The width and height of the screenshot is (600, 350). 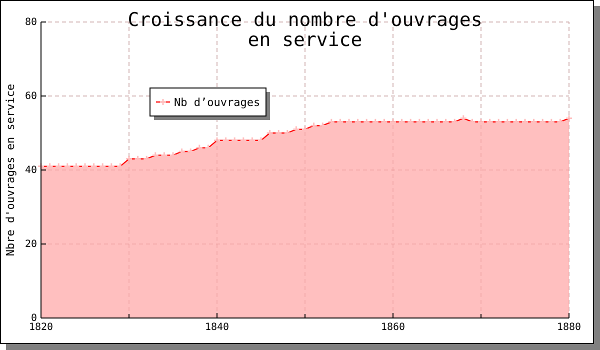 I want to click on y-tick-label: 20, so click(x=30, y=244).